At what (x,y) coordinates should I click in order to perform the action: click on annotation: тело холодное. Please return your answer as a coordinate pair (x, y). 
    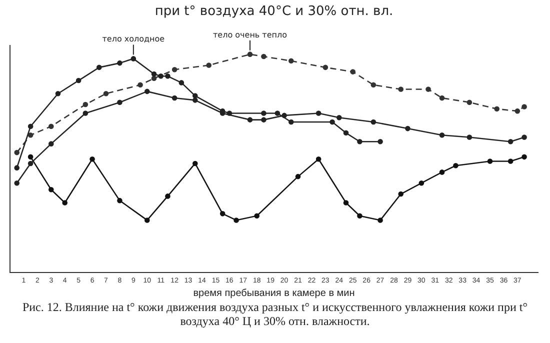
    Looking at the image, I should click on (133, 39).